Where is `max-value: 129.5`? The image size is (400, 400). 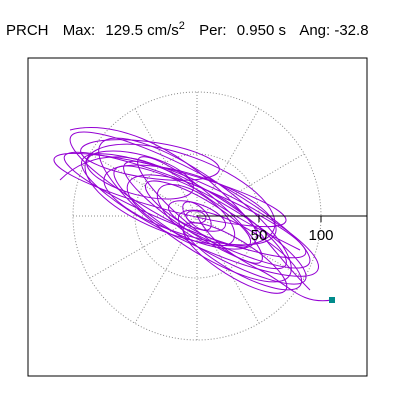 max-value: 129.5 is located at coordinates (124, 30).